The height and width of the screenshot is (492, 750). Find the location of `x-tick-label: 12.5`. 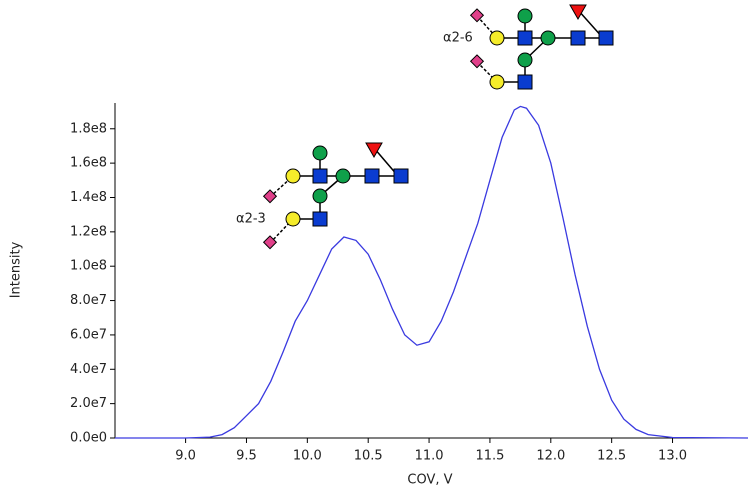

x-tick-label: 12.5 is located at coordinates (611, 456).